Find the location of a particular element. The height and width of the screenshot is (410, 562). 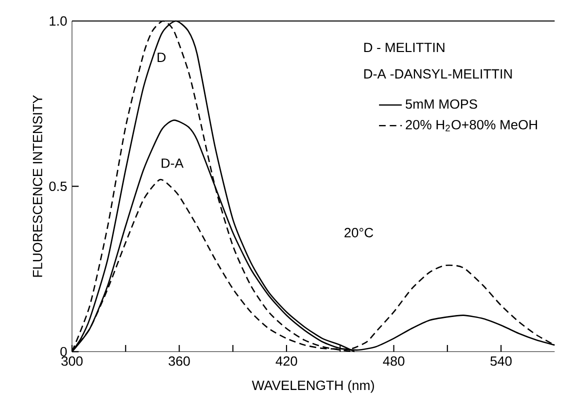

y-tick-label: 0.5 is located at coordinates (58, 187).